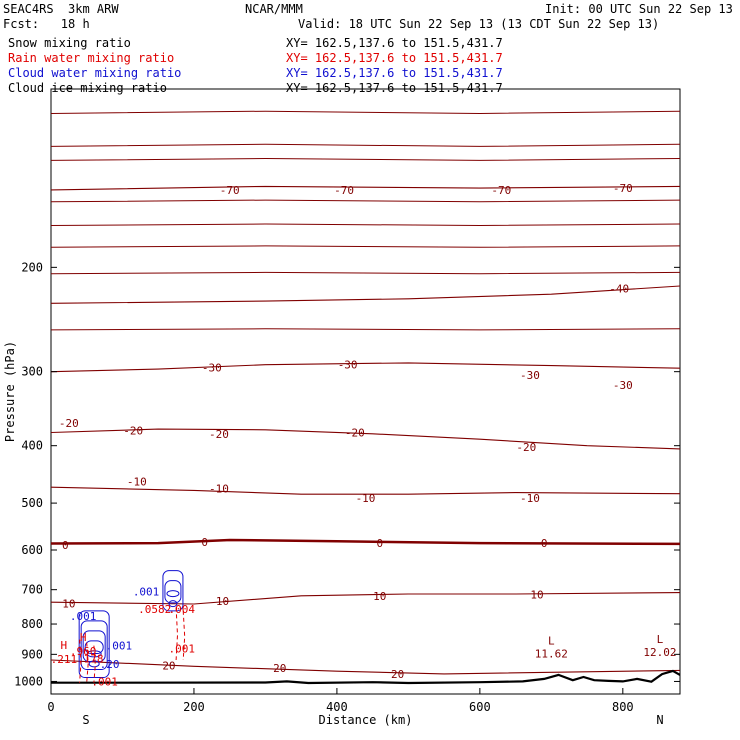 The width and height of the screenshot is (740, 740). I want to click on south-end-label: S, so click(85, 720).